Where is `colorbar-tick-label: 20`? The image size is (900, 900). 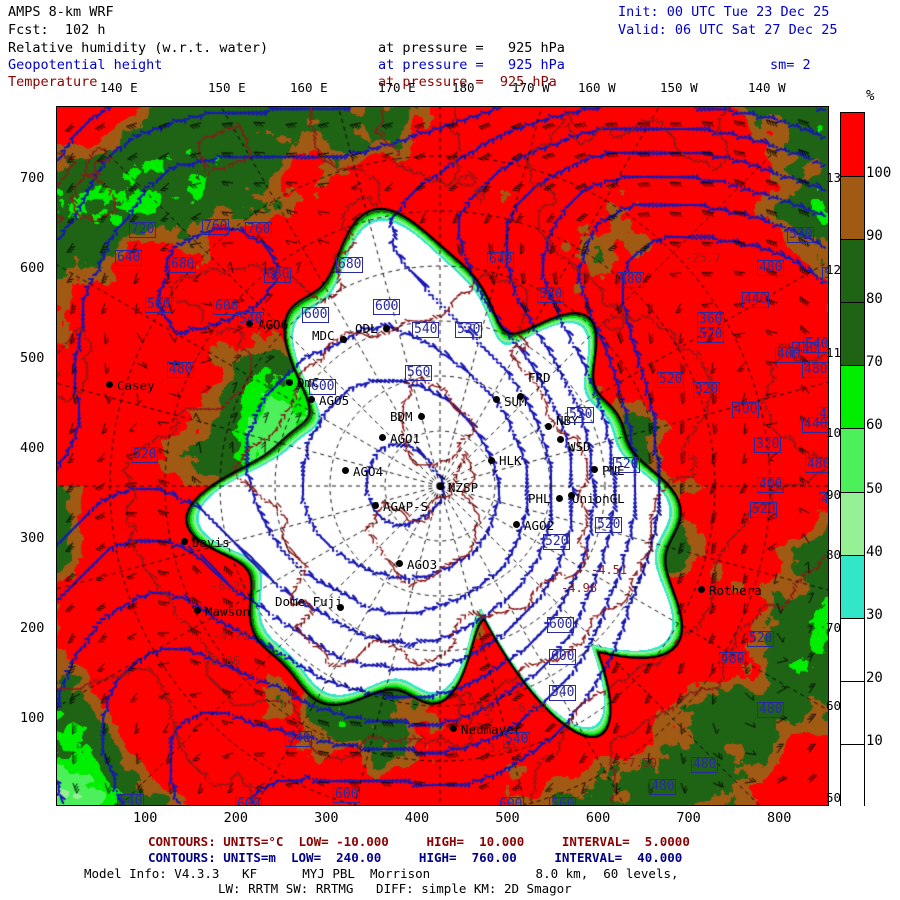 colorbar-tick-label: 20 is located at coordinates (874, 677).